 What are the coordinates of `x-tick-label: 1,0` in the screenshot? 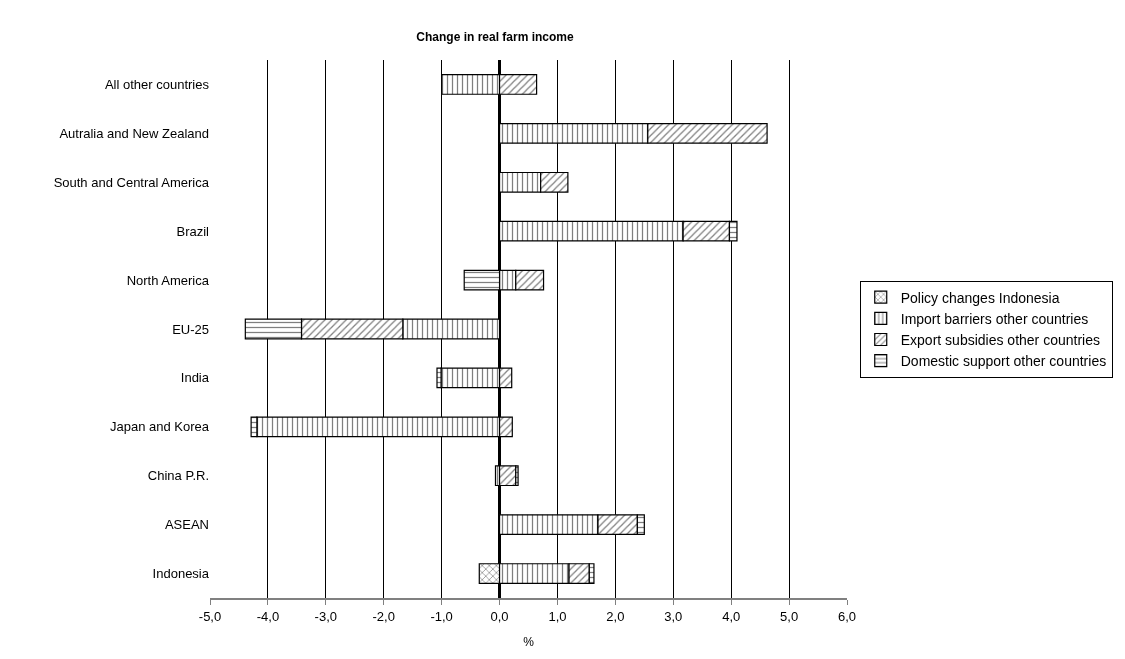 It's located at (557, 616).